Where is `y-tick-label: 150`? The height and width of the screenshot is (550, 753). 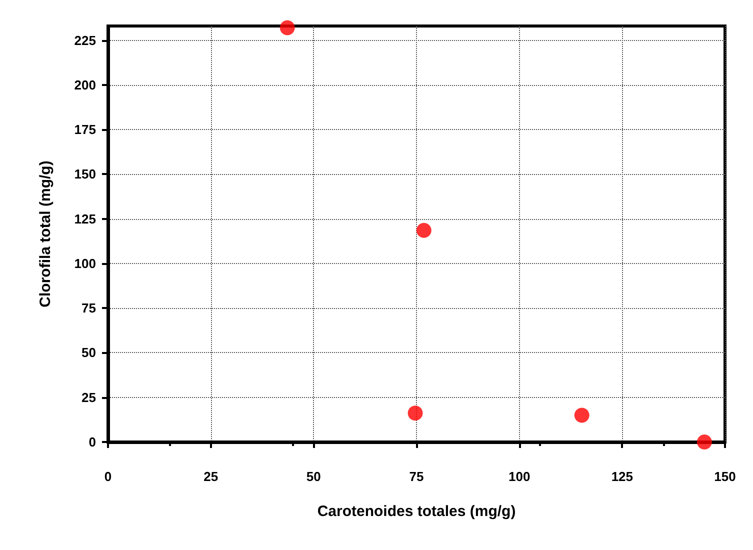
y-tick-label: 150 is located at coordinates (85, 174).